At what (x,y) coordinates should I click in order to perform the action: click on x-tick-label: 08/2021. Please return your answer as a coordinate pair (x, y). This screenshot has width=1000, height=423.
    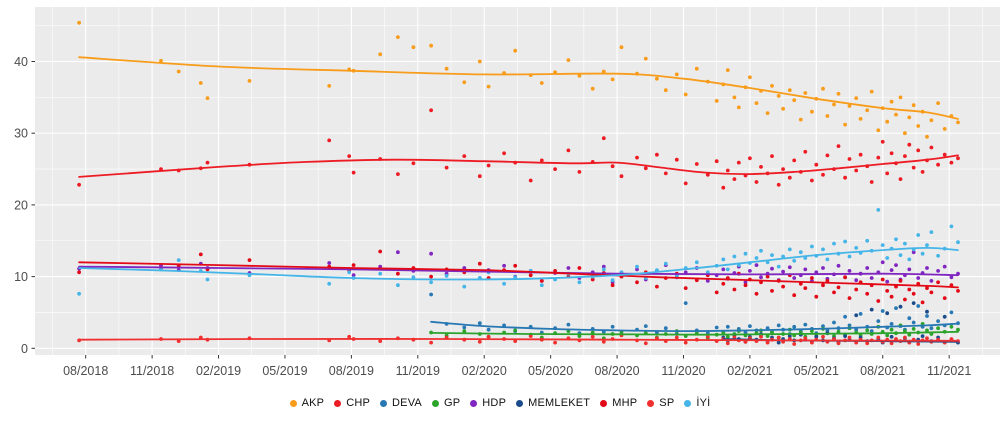
    Looking at the image, I should click on (882, 371).